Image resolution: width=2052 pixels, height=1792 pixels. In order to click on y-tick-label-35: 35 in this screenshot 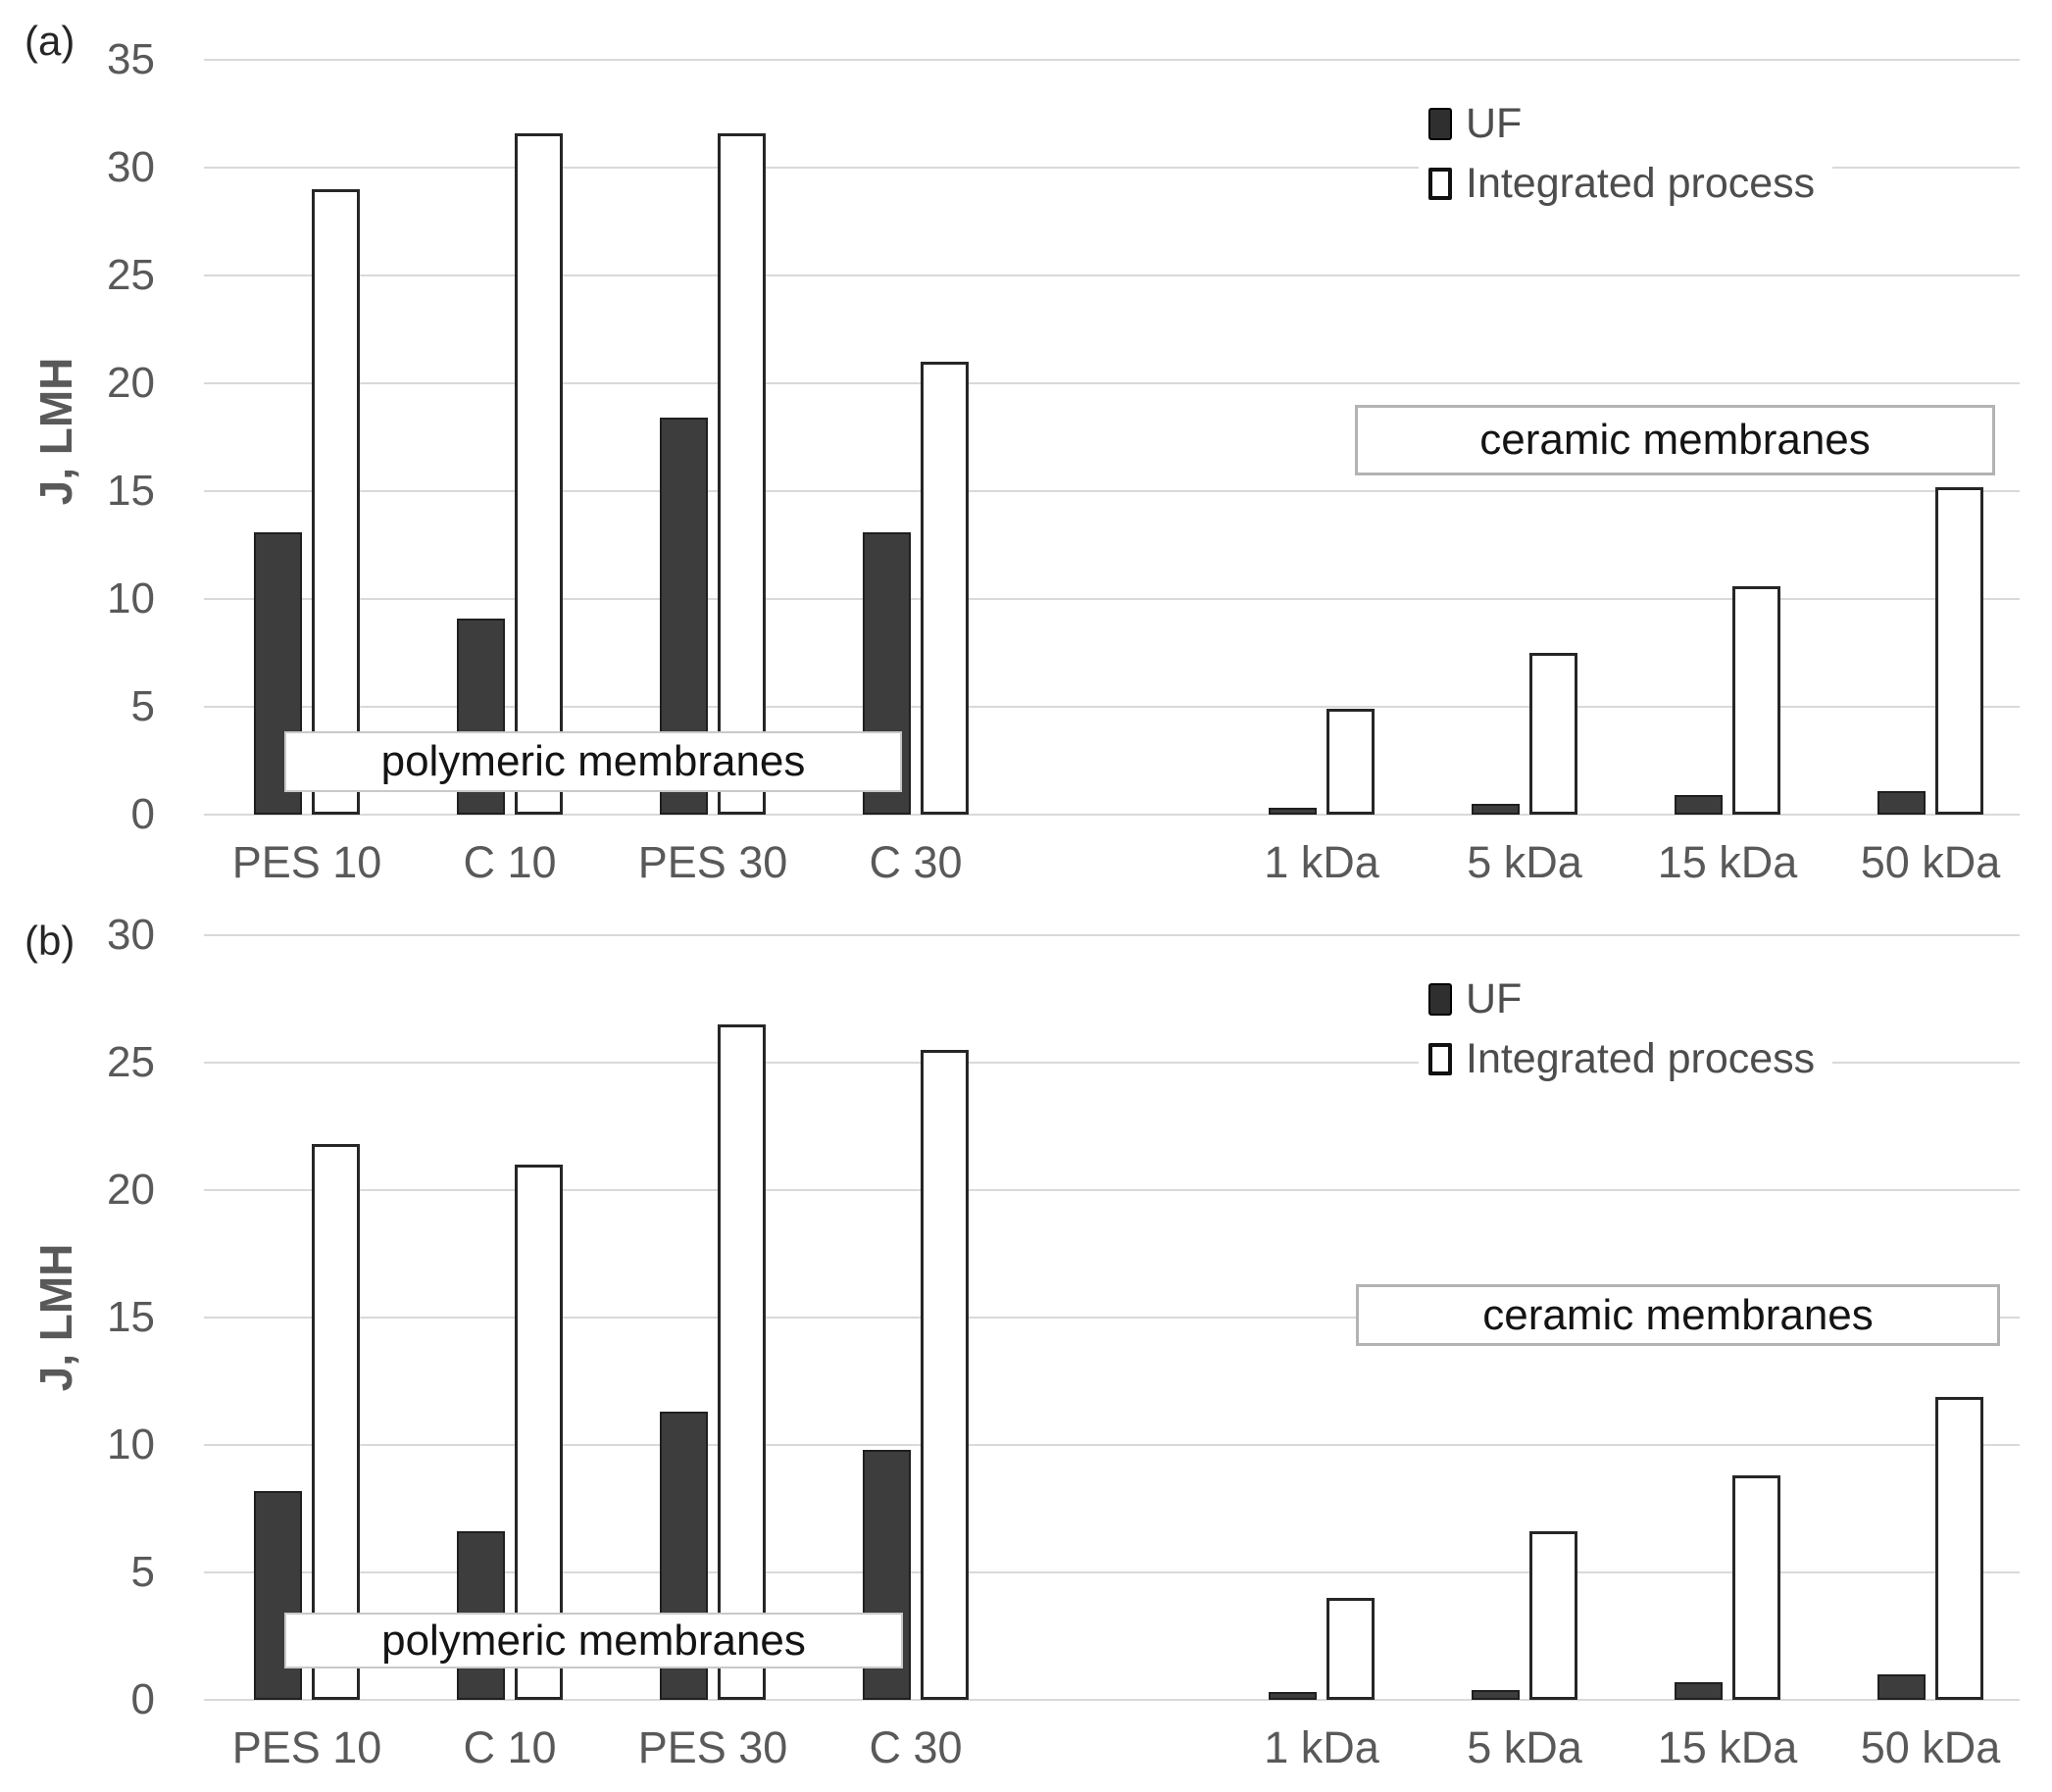, I will do `click(131, 59)`.